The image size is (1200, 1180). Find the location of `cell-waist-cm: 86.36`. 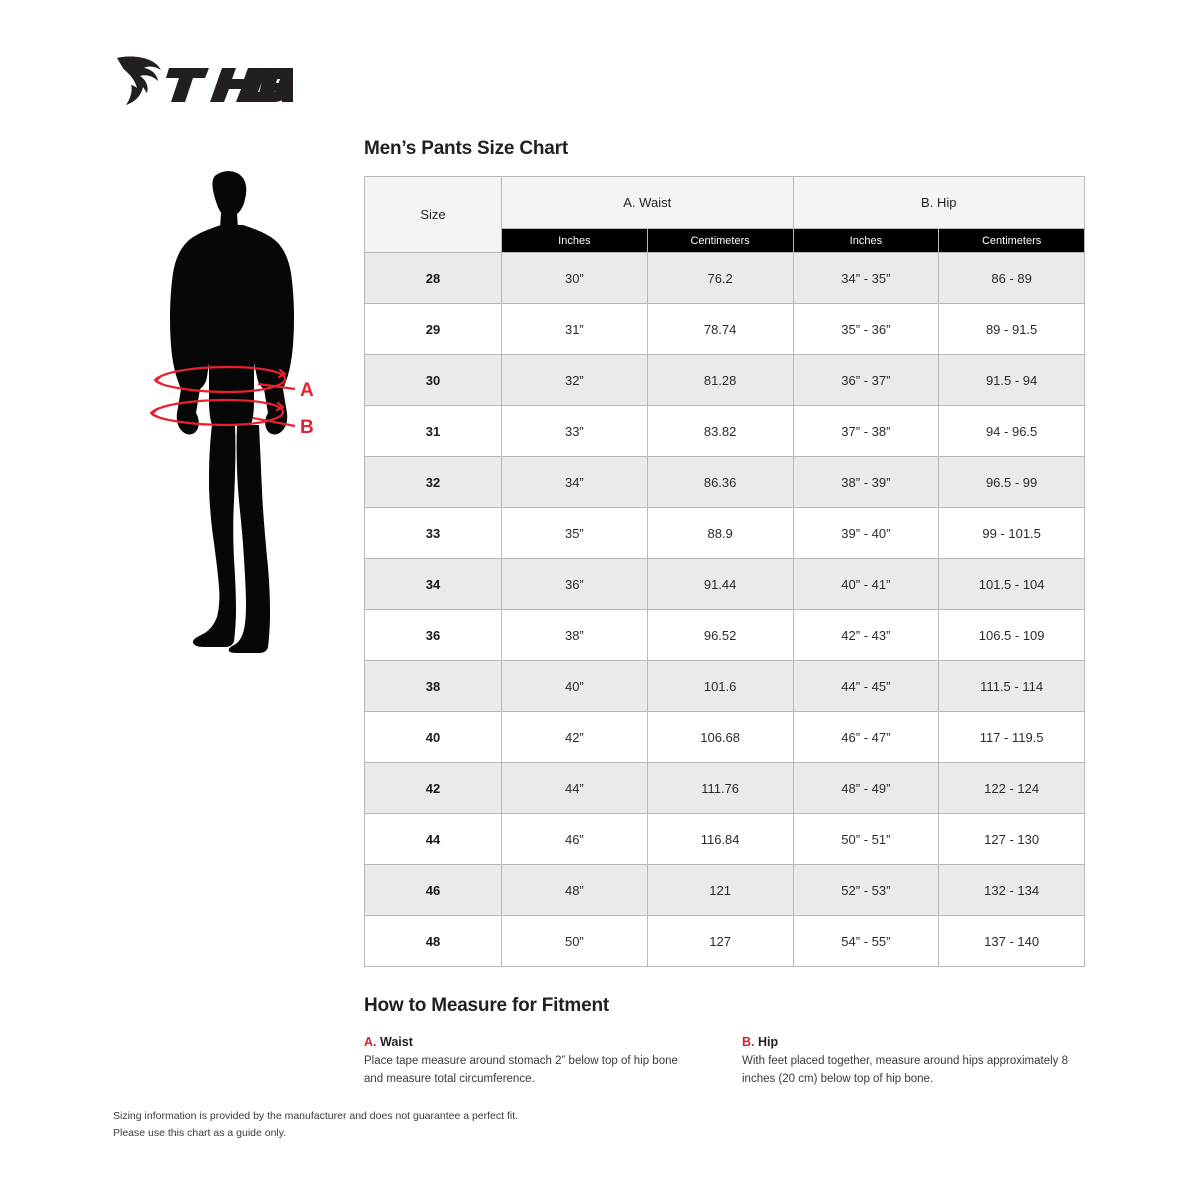

cell-waist-cm: 86.36 is located at coordinates (720, 482).